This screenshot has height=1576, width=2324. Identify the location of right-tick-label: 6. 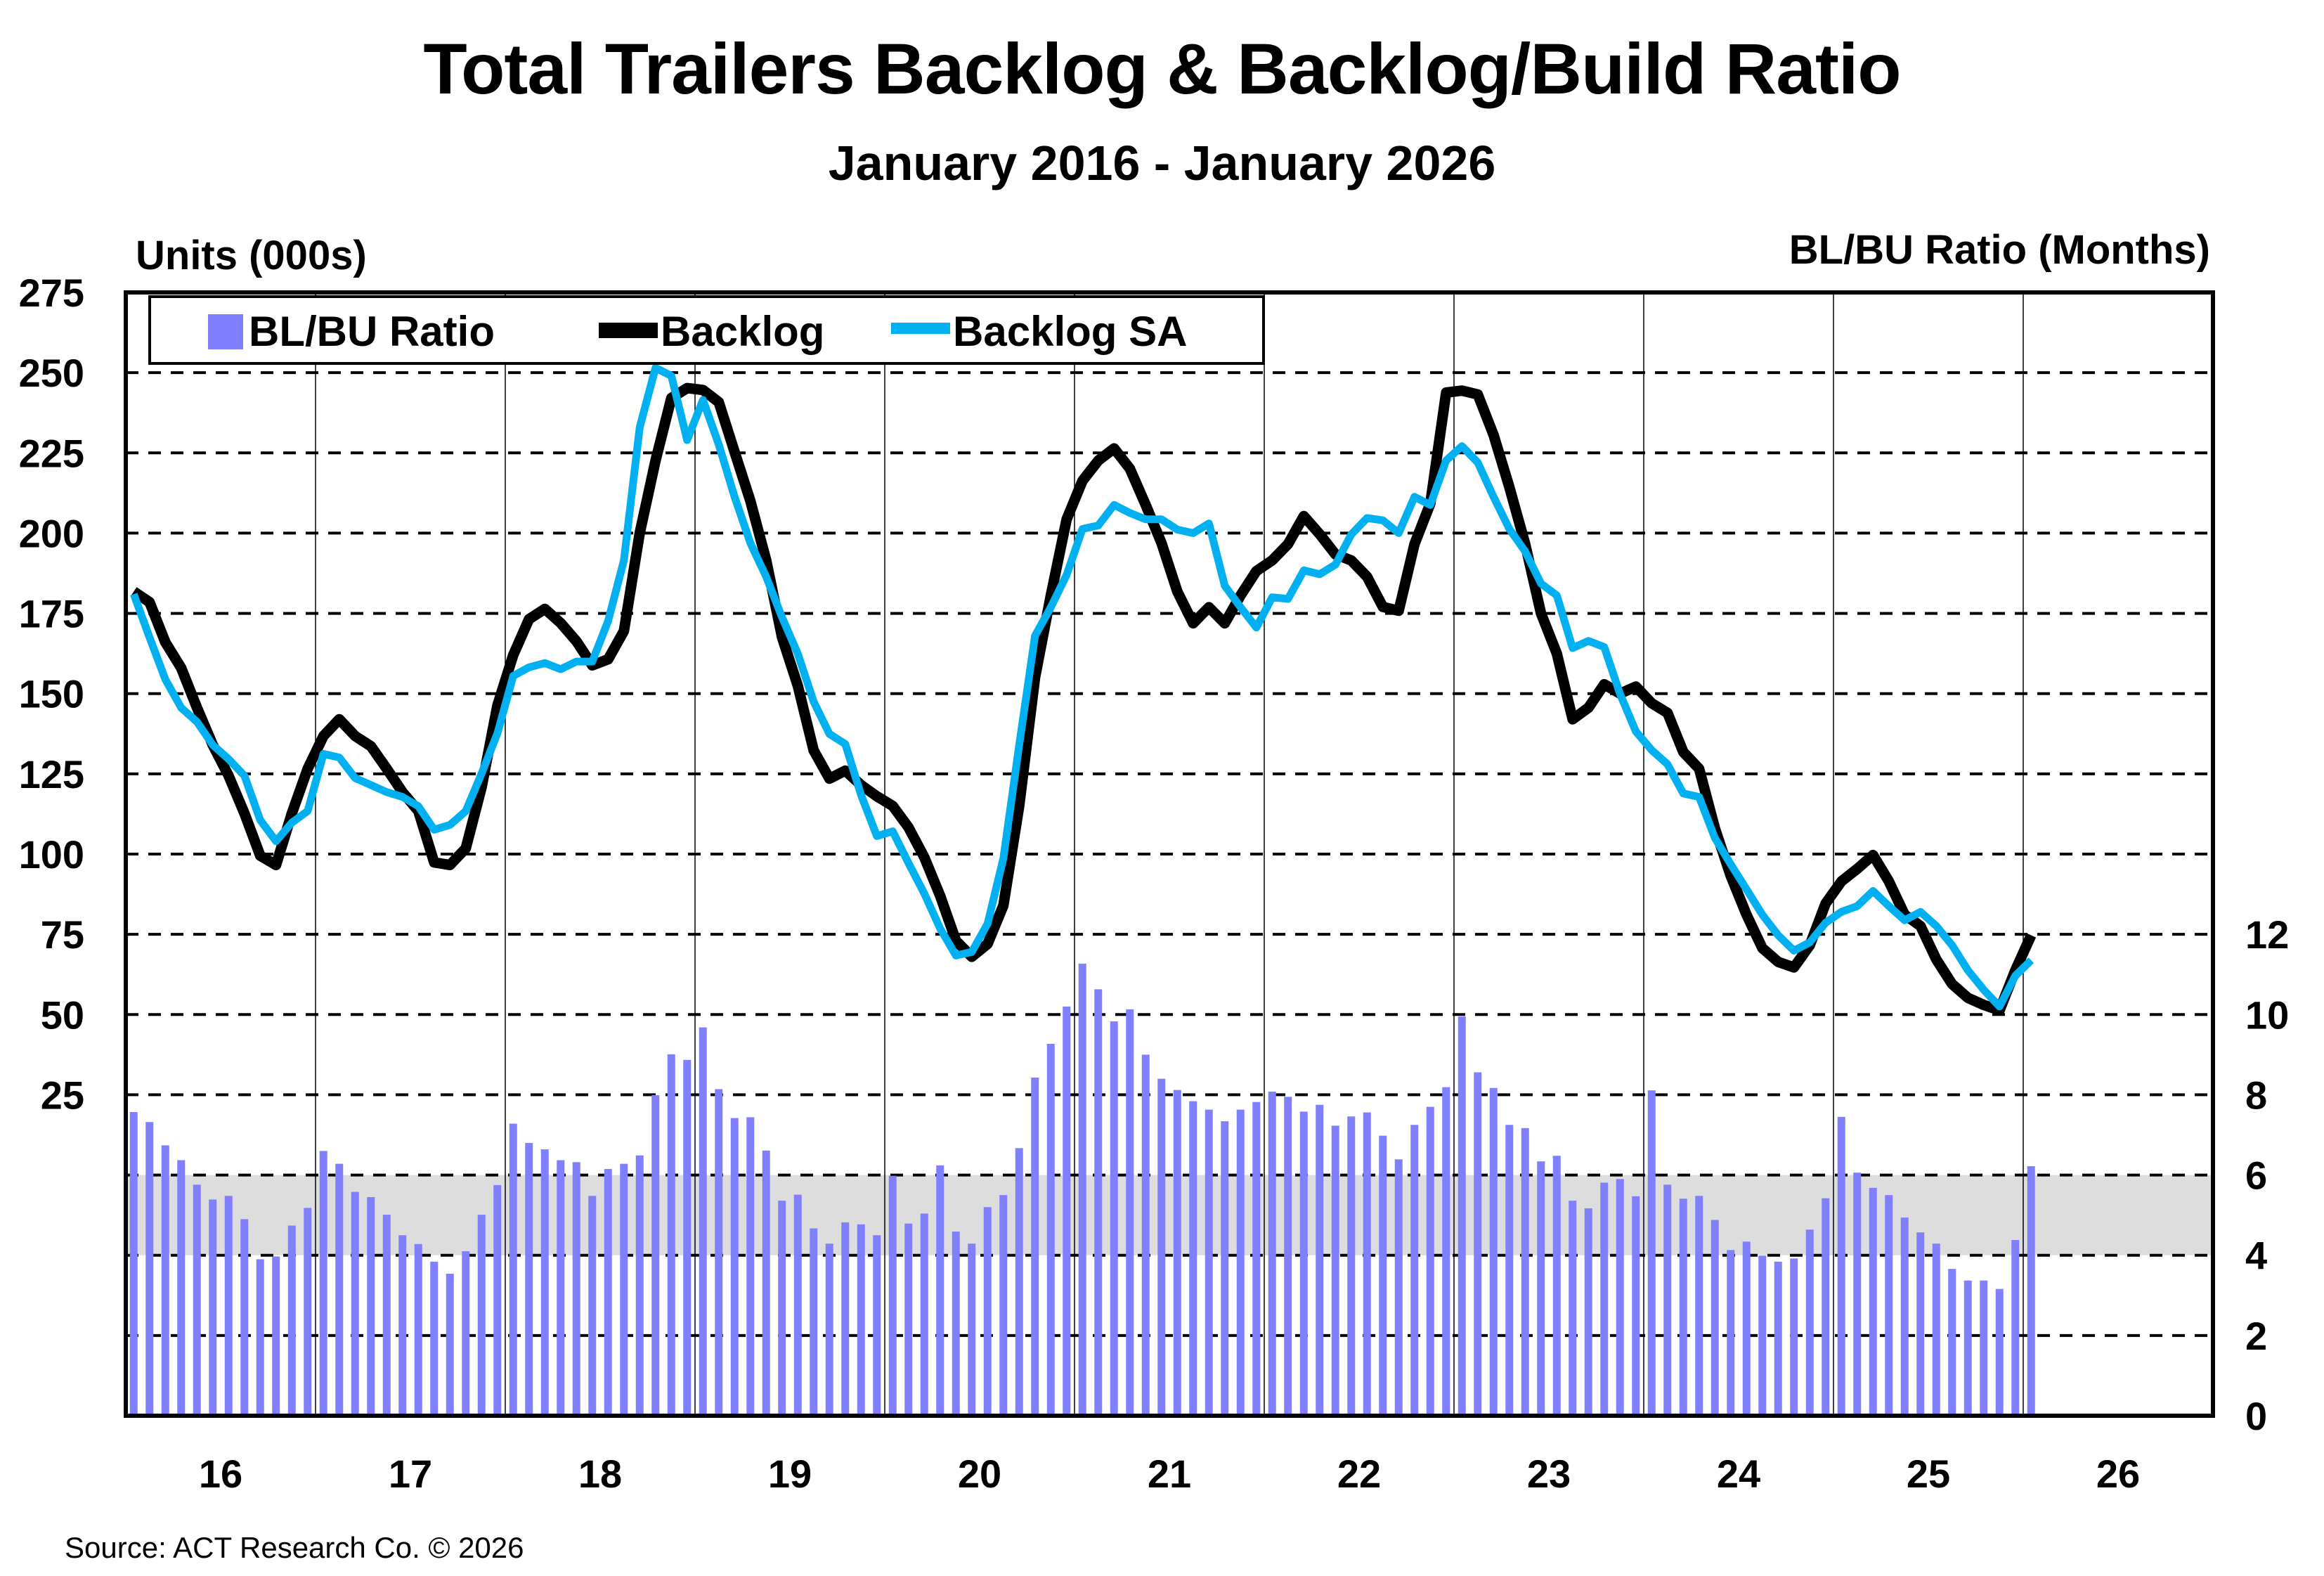
(2256, 1176).